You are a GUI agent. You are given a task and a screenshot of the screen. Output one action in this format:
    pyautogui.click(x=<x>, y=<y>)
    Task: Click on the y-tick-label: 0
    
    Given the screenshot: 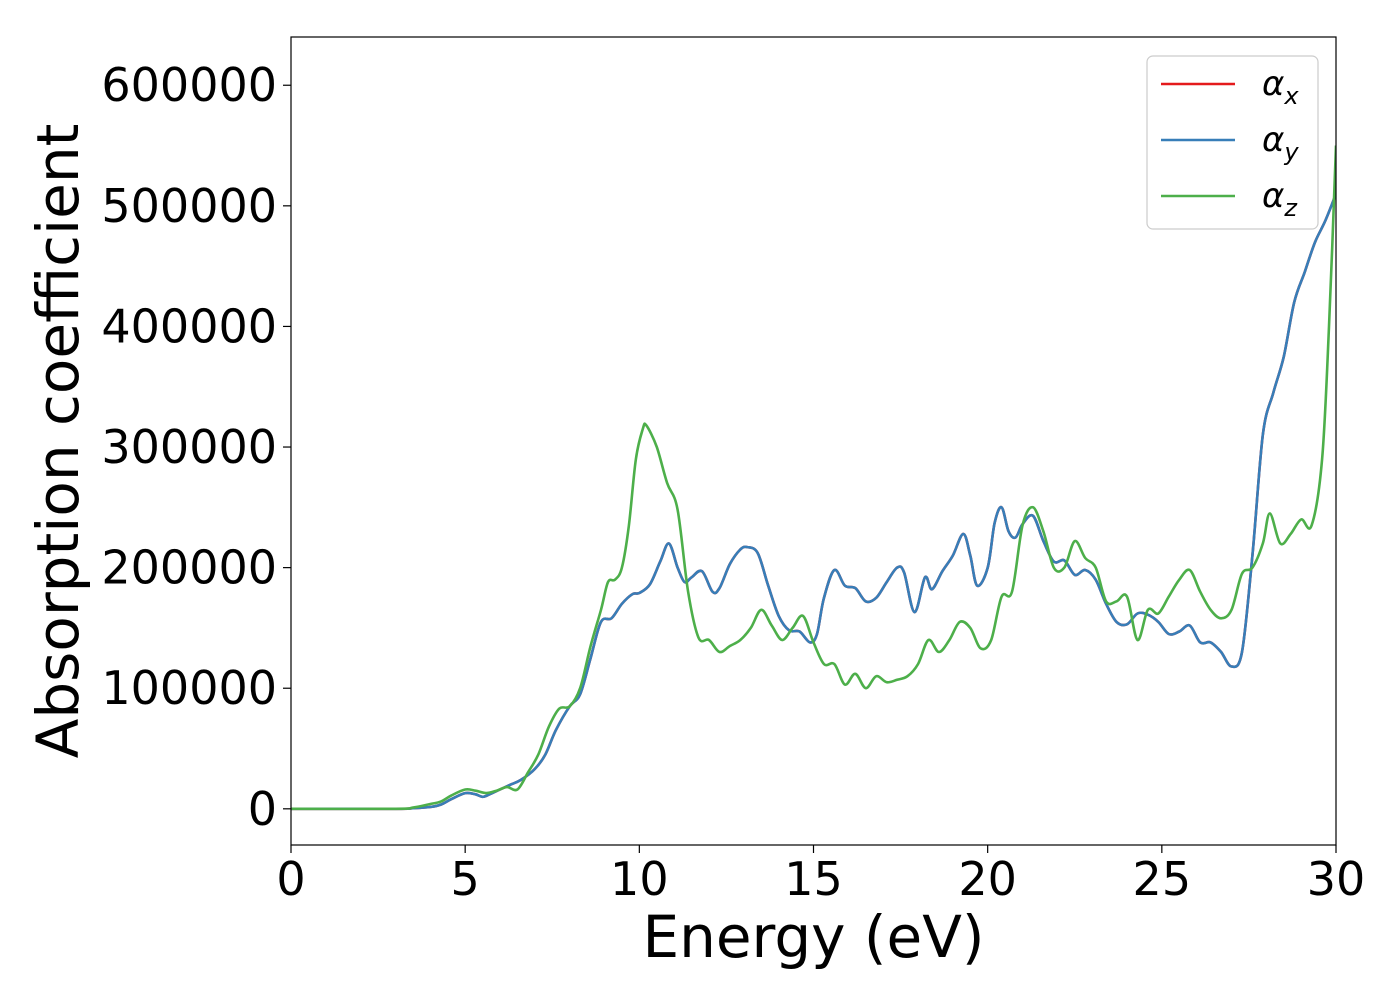 What is the action you would take?
    pyautogui.click(x=262, y=809)
    